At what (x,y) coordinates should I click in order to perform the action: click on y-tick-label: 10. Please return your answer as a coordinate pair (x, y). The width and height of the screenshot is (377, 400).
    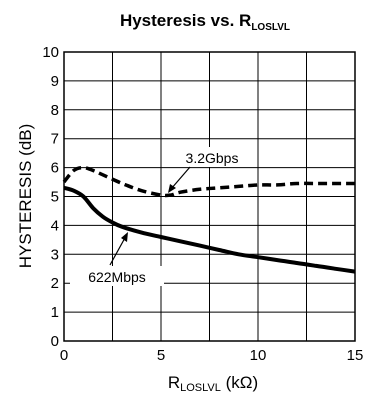
    Looking at the image, I should click on (50, 52).